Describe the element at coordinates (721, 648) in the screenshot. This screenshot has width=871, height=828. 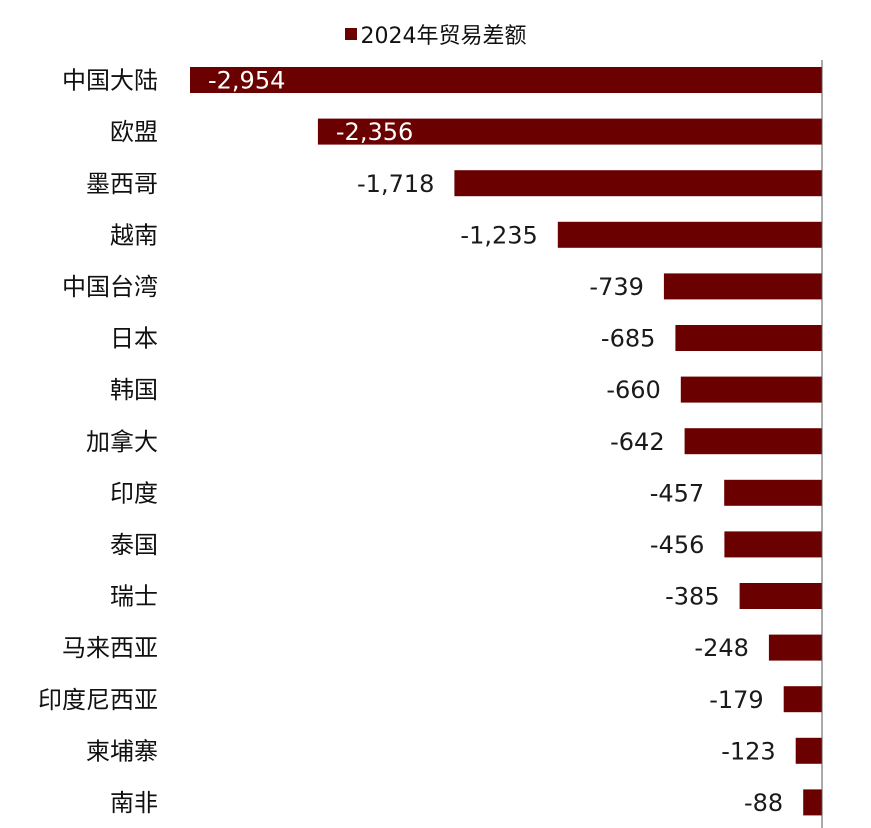
I see `data-label-11: -248` at that location.